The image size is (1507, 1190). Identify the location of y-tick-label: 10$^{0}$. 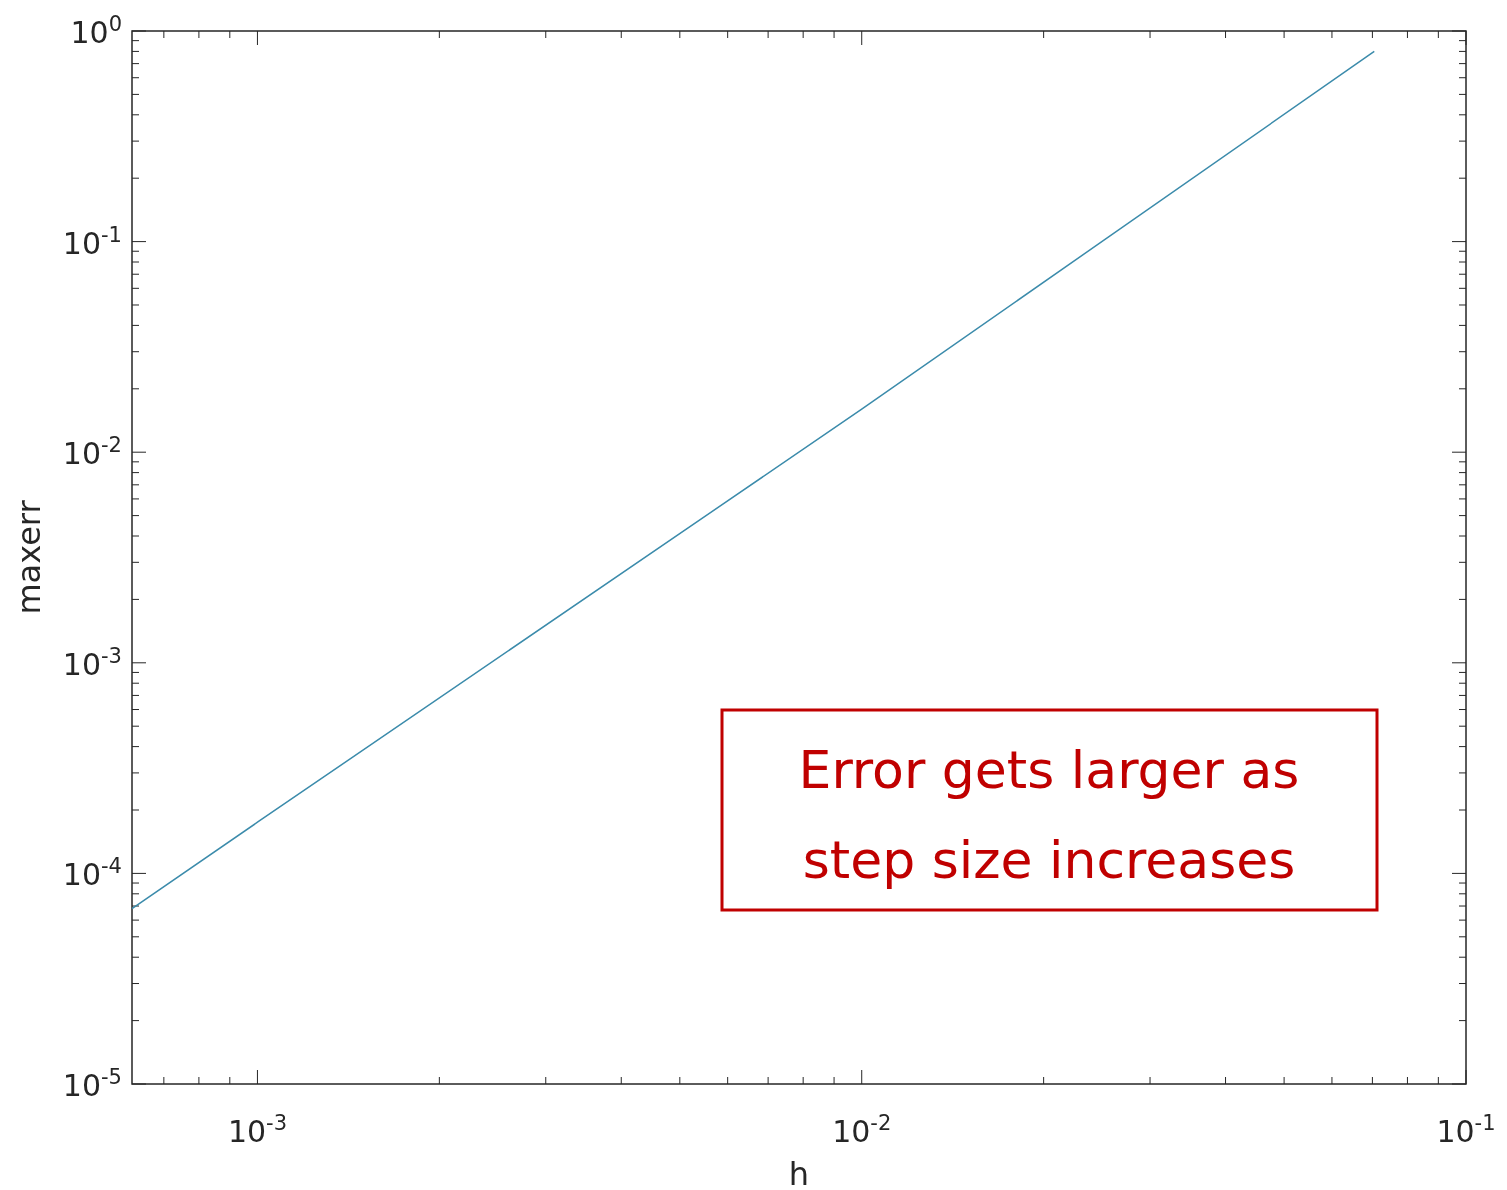
(96, 31).